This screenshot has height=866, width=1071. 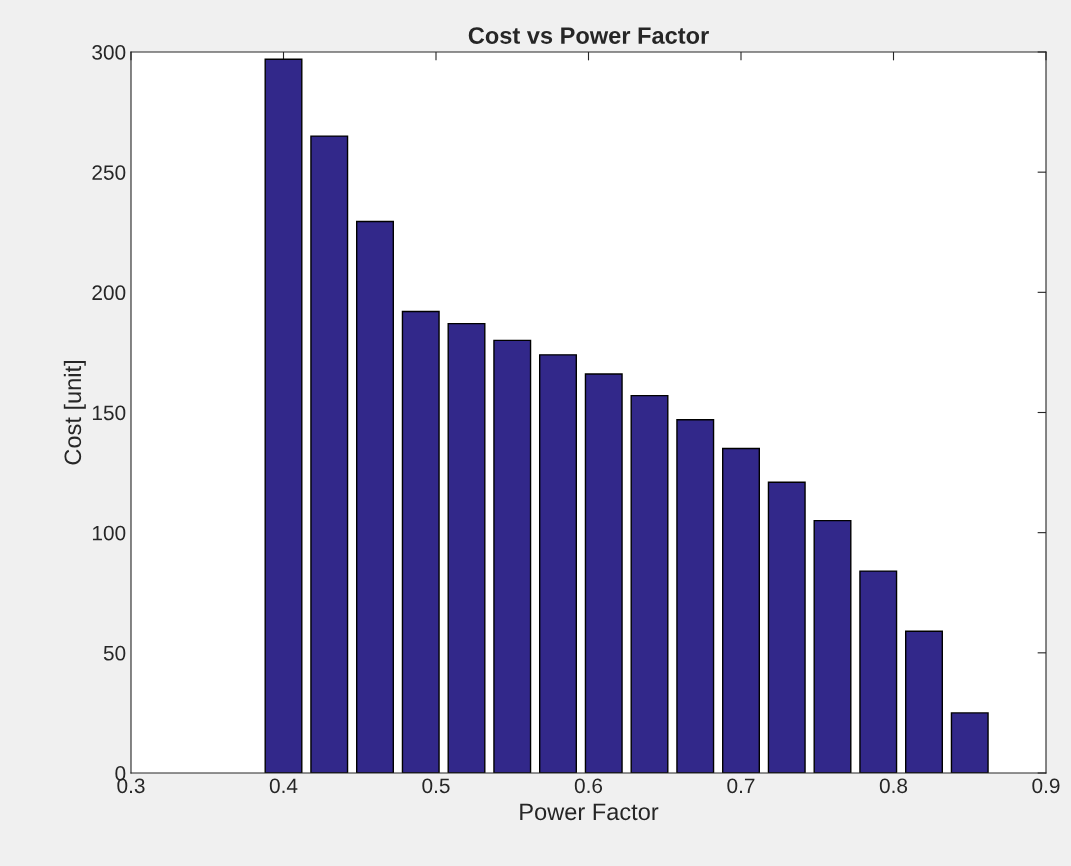 I want to click on y-tick-label: 200, so click(x=109, y=293).